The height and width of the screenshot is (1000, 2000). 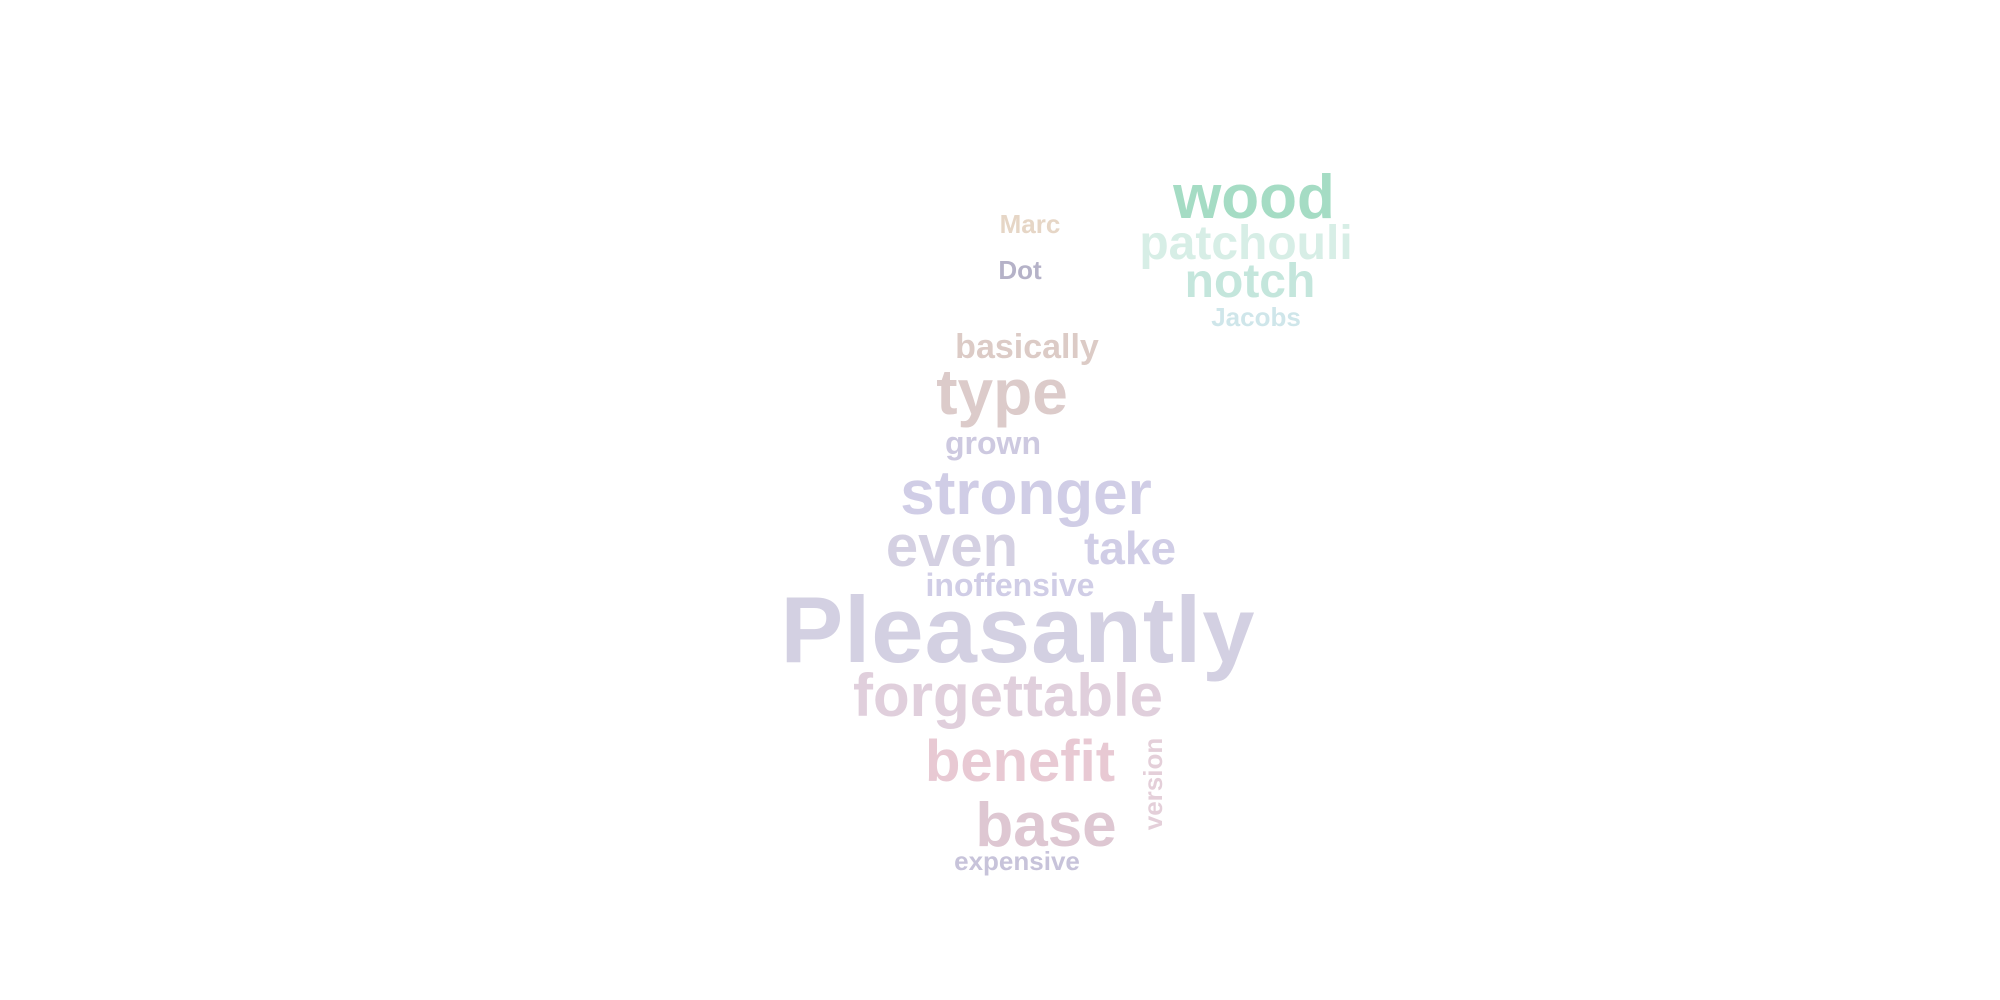 I want to click on word-pleasantly: Pleasantly, so click(x=1018, y=629).